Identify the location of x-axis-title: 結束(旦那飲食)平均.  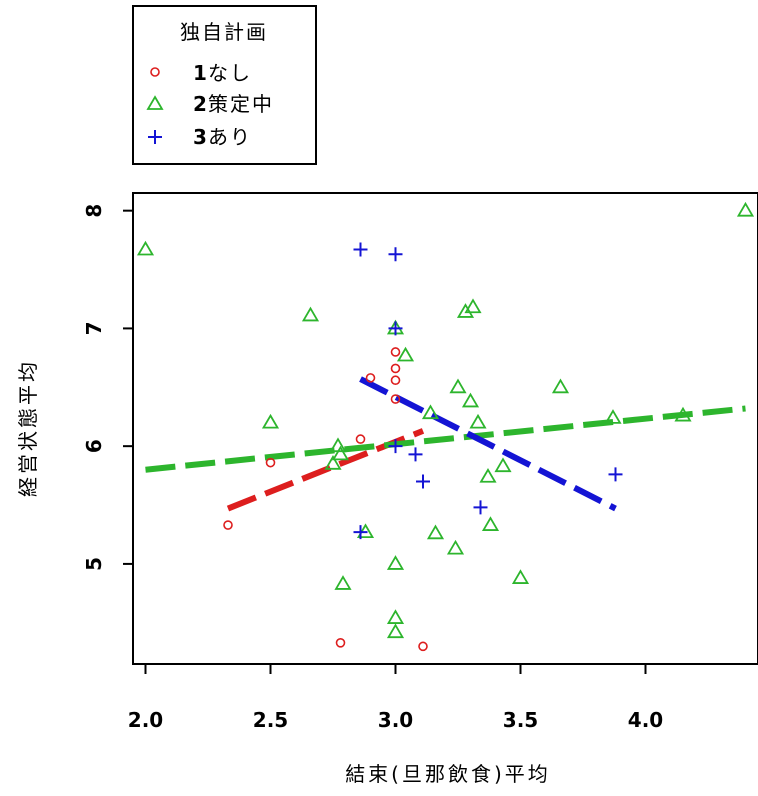
(448, 774).